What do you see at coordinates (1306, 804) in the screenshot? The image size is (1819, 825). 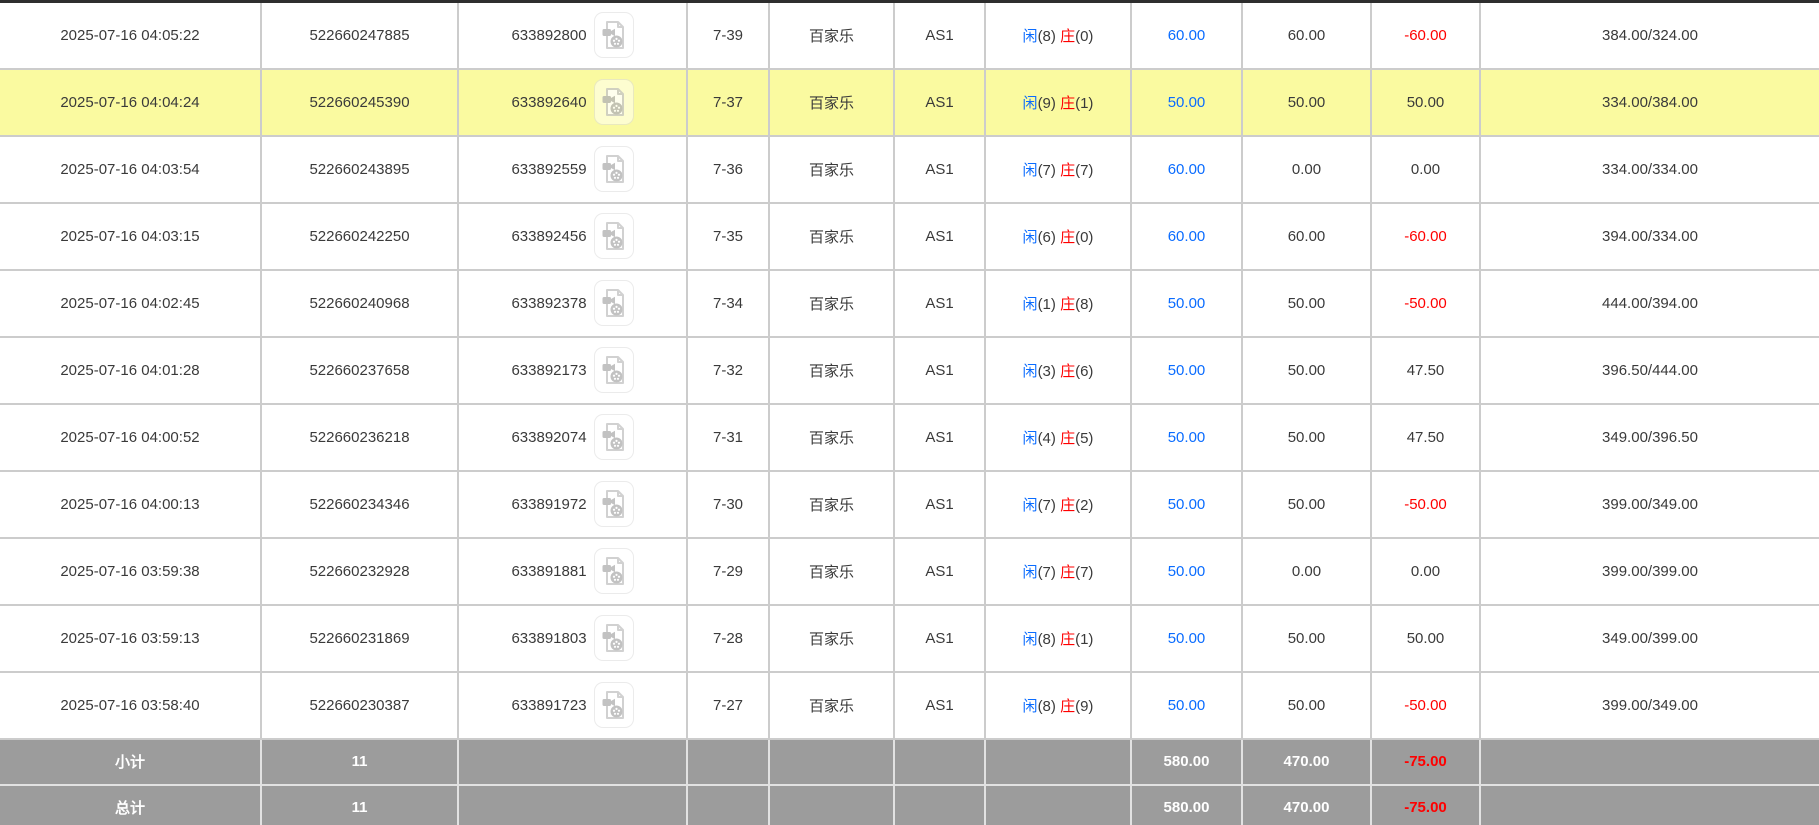 I see `total-valid-bet: 470.00` at bounding box center [1306, 804].